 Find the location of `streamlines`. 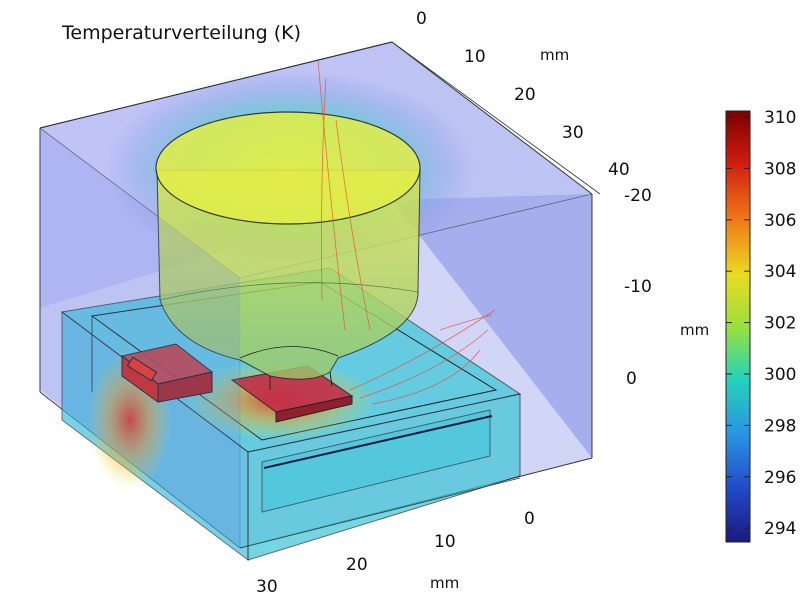

streamlines is located at coordinates (406, 232).